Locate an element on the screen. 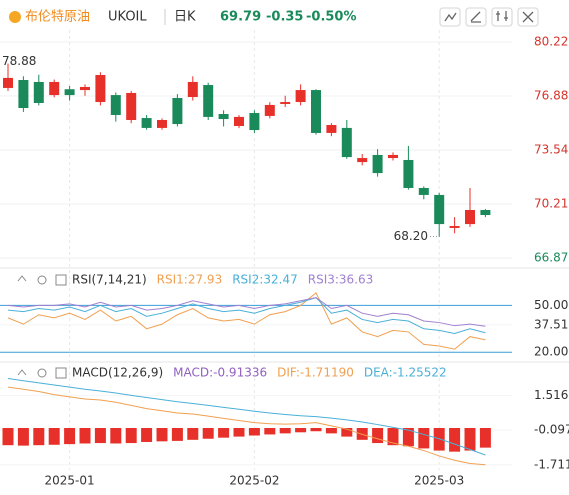  y-tick-label: 70.21 is located at coordinates (551, 204).